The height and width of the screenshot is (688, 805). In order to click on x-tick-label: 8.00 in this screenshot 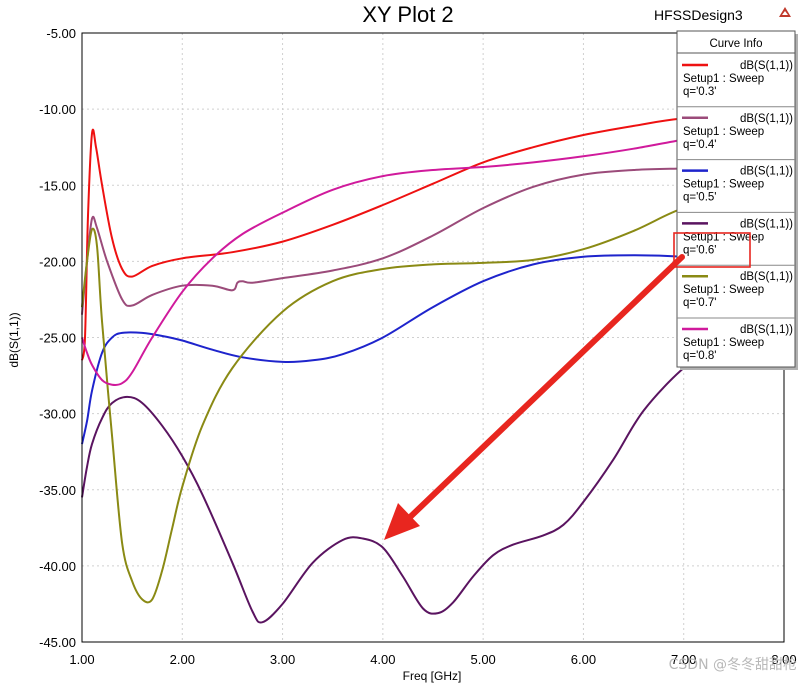, I will do `click(783, 659)`.